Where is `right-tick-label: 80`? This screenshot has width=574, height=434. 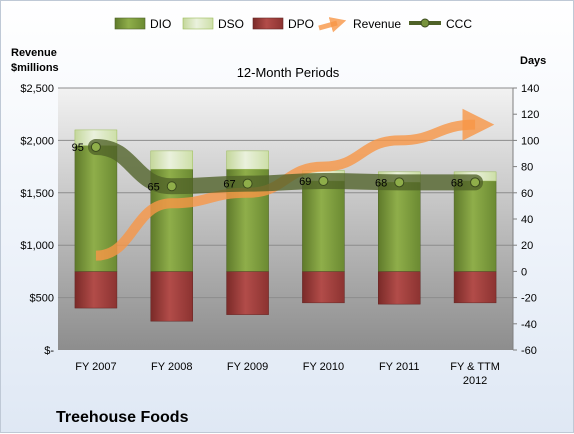 right-tick-label: 80 is located at coordinates (527, 168).